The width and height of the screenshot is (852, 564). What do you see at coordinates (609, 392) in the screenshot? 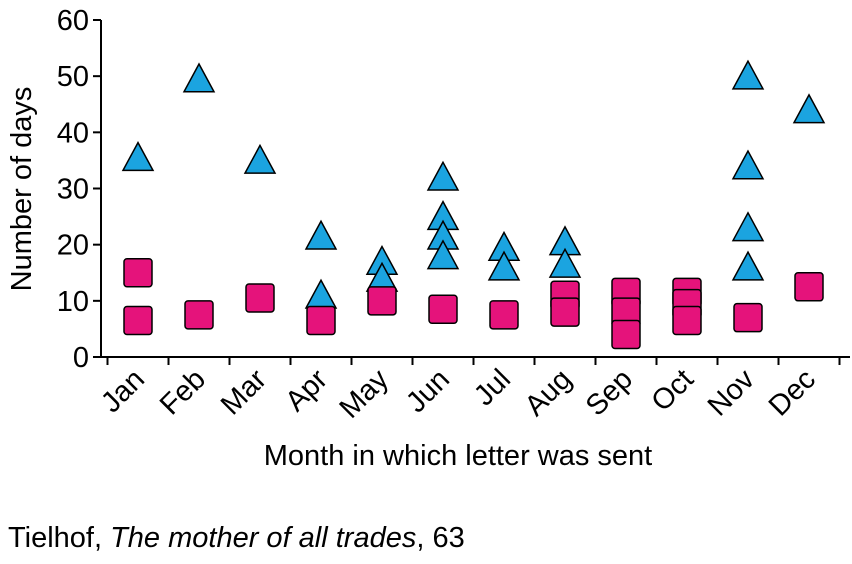
I see `x-tick-label: Sep` at bounding box center [609, 392].